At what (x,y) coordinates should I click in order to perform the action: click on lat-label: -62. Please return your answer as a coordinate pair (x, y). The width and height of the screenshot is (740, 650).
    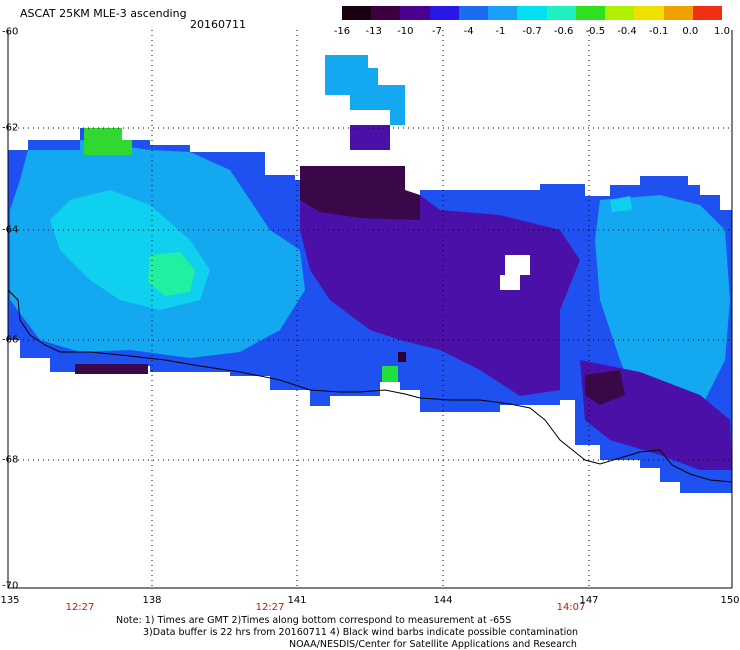
    Looking at the image, I should click on (10, 128).